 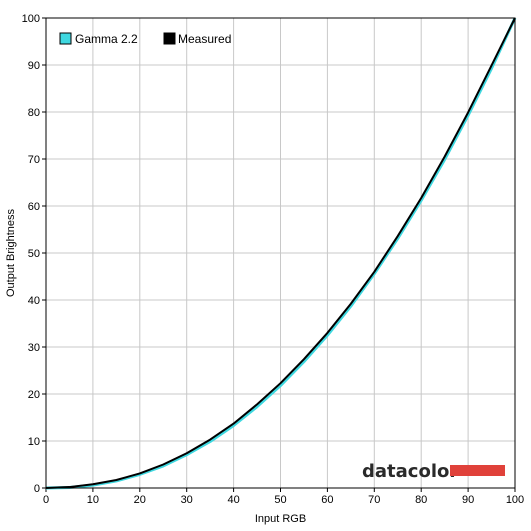 I want to click on legend-swatch-measured, so click(x=169, y=38).